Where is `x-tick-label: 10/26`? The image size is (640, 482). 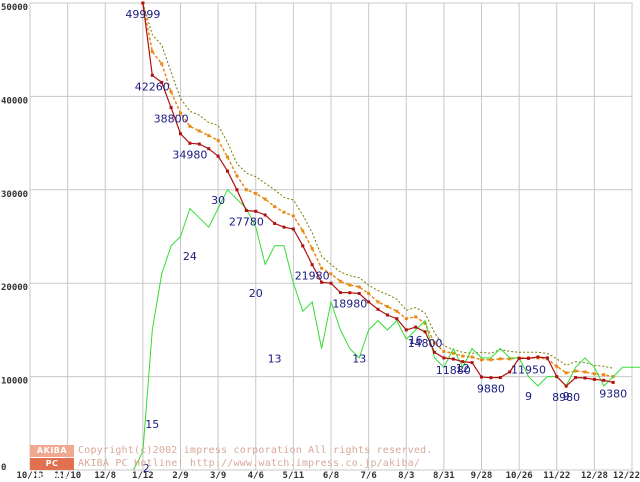 x-tick-label: 10/26 is located at coordinates (519, 475).